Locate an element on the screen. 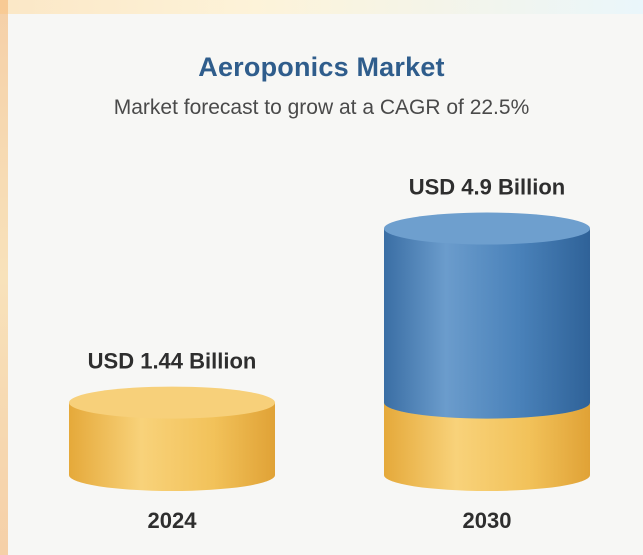  background-top-stripe is located at coordinates (321, 7).